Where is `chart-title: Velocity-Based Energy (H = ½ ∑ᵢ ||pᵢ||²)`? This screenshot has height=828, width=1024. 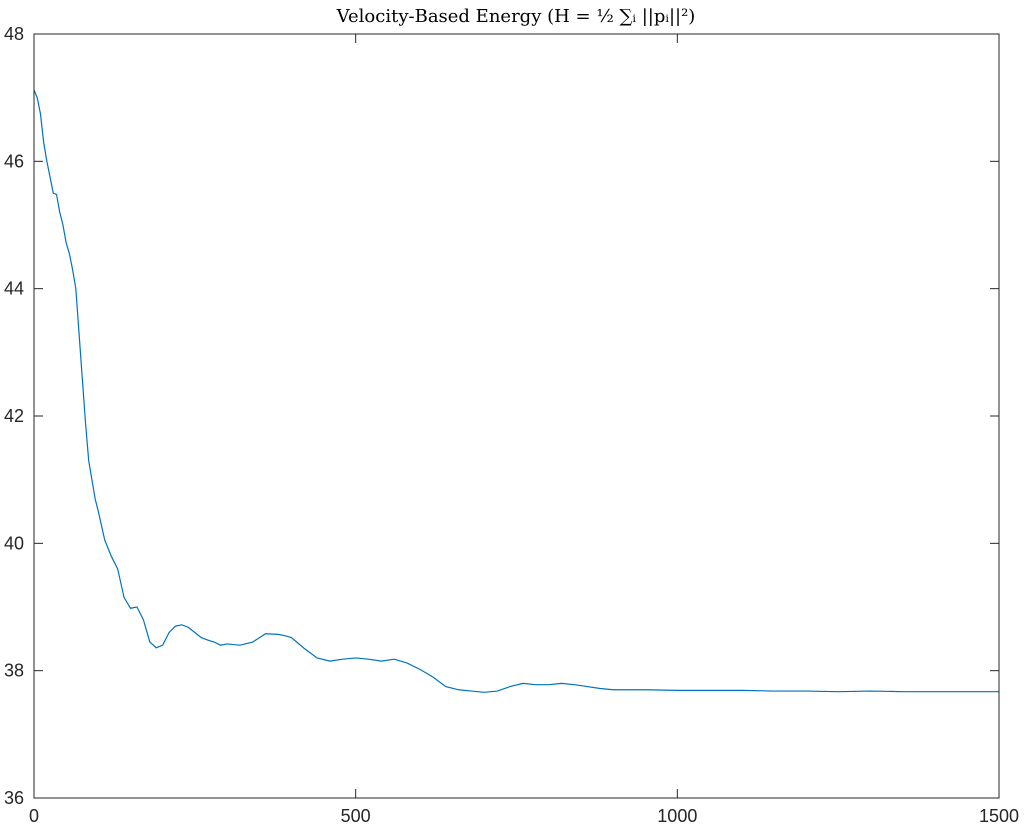
chart-title: Velocity-Based Energy (H = ½ ∑ᵢ ||pᵢ||²) is located at coordinates (516, 16).